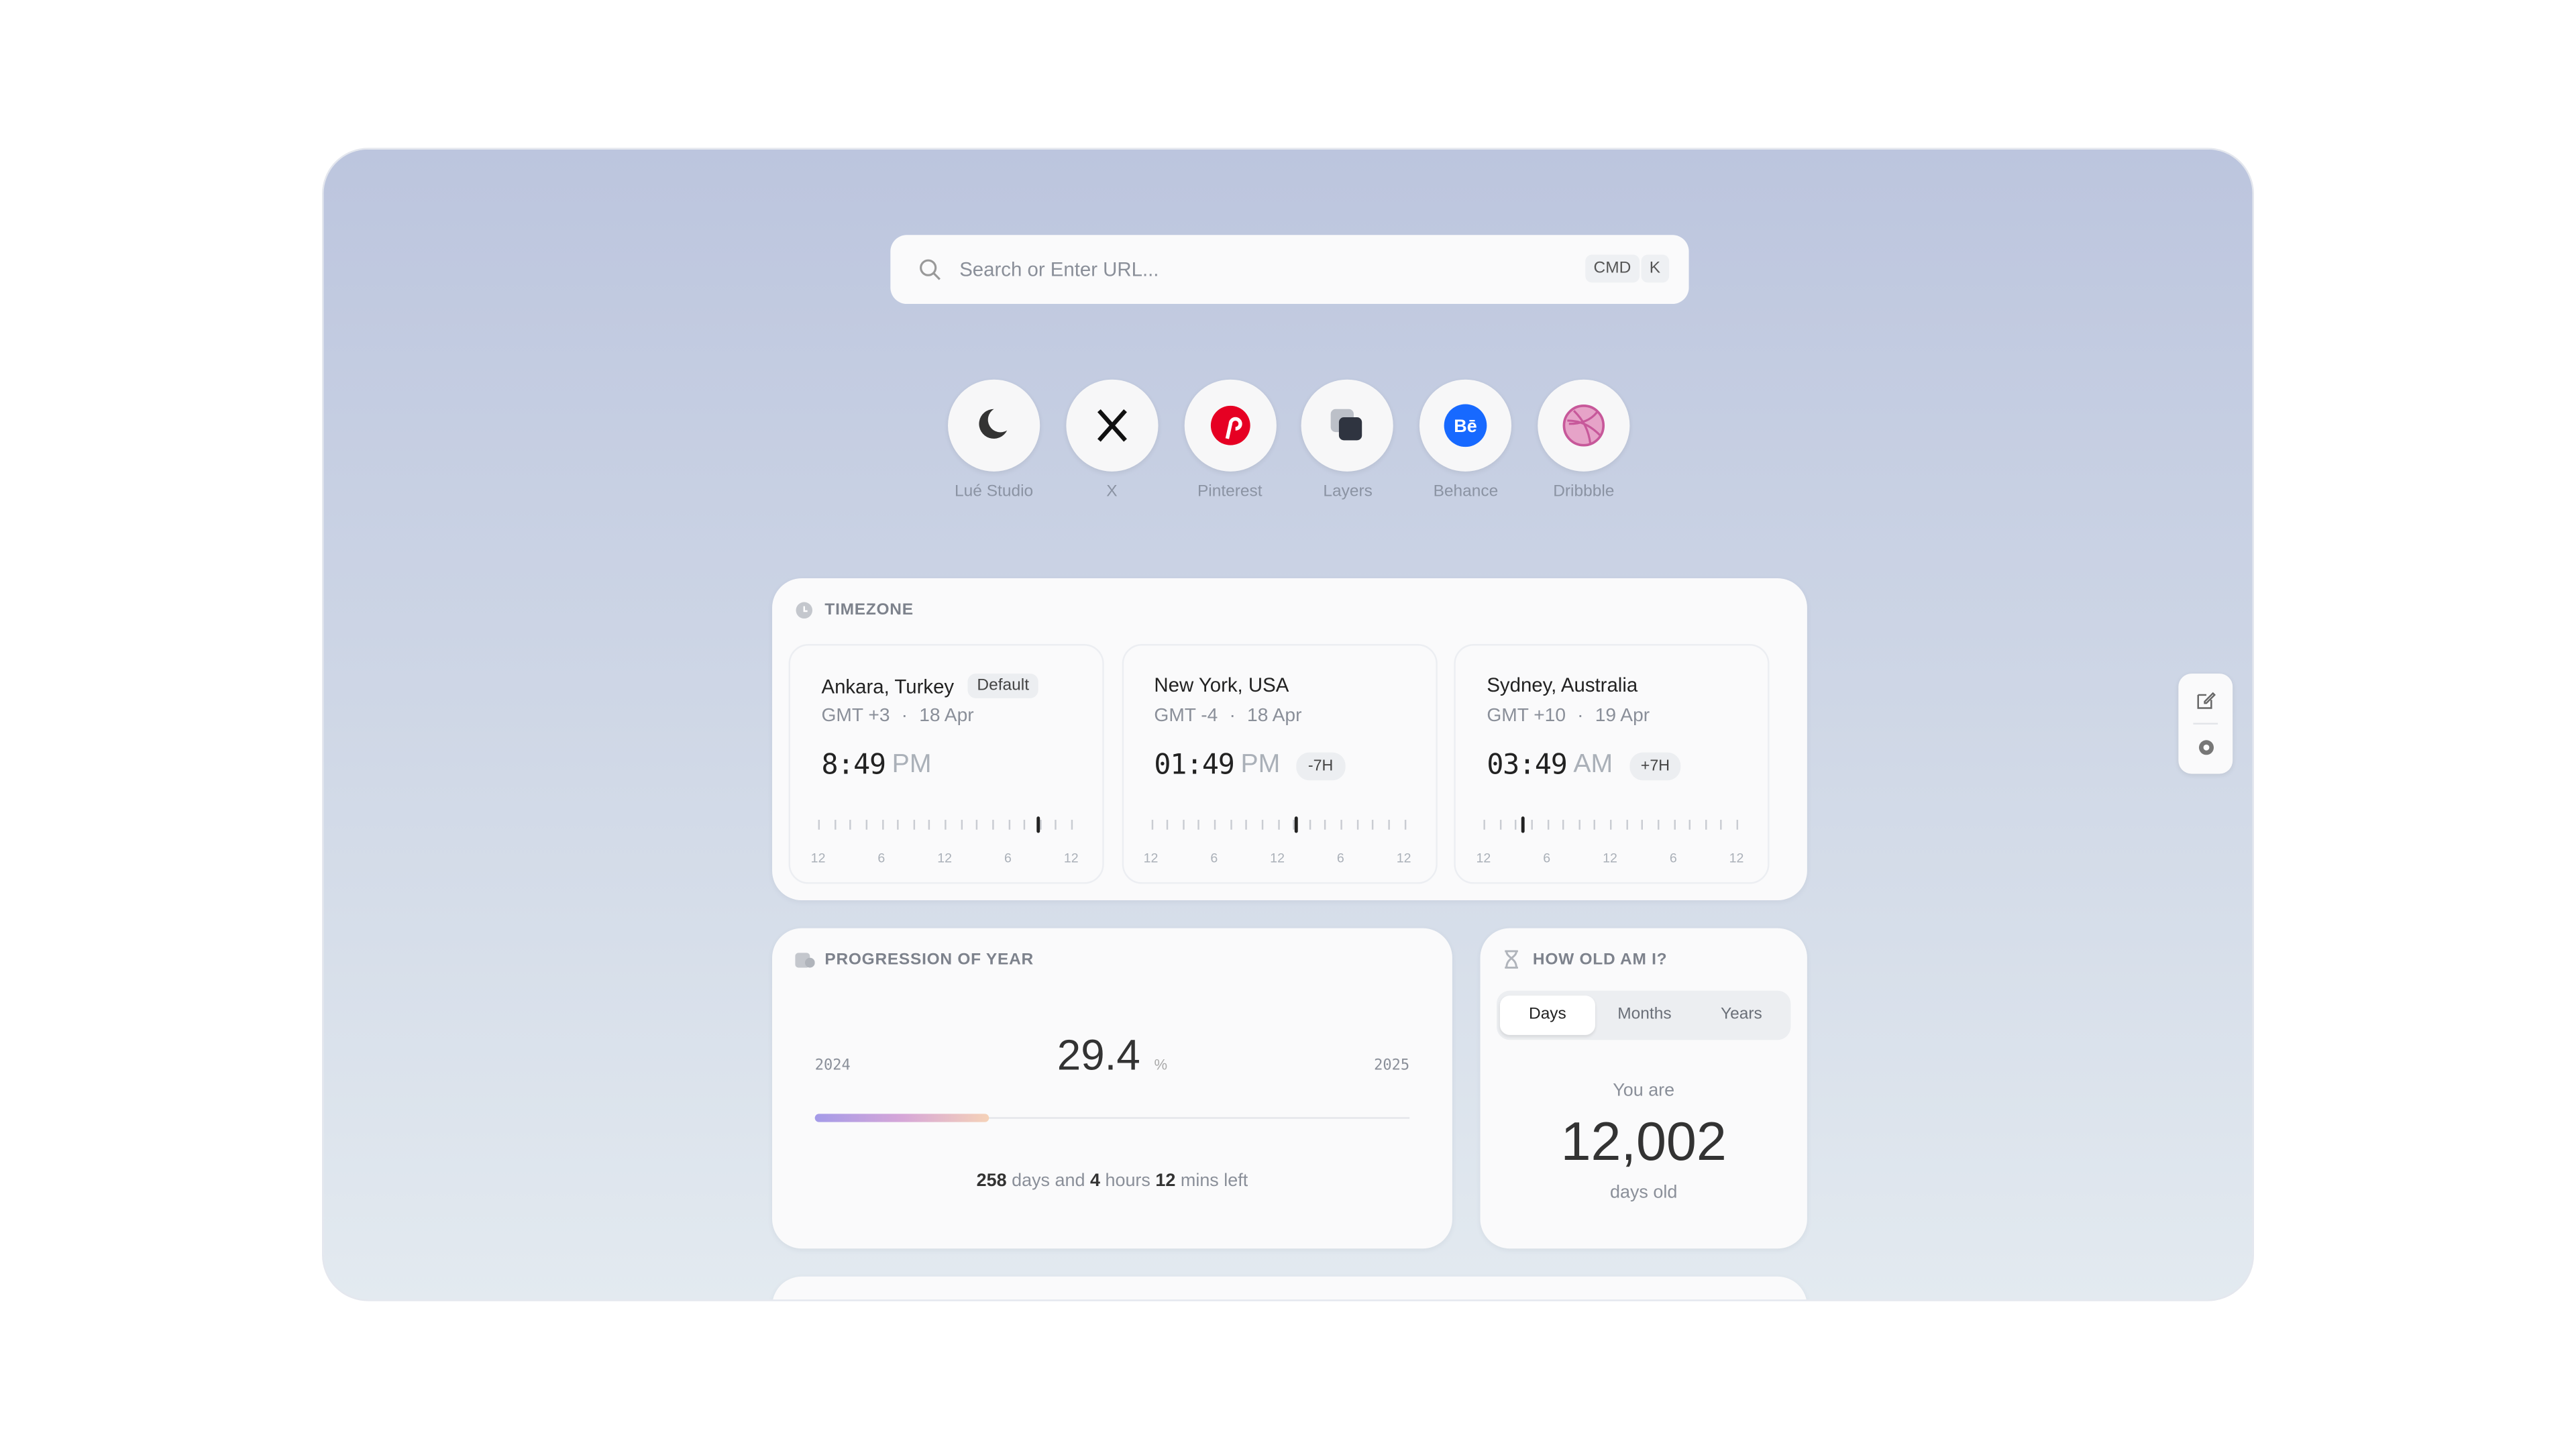 This screenshot has height=1449, width=2576. Describe the element at coordinates (1112, 492) in the screenshot. I see `shortcut-label: X` at that location.